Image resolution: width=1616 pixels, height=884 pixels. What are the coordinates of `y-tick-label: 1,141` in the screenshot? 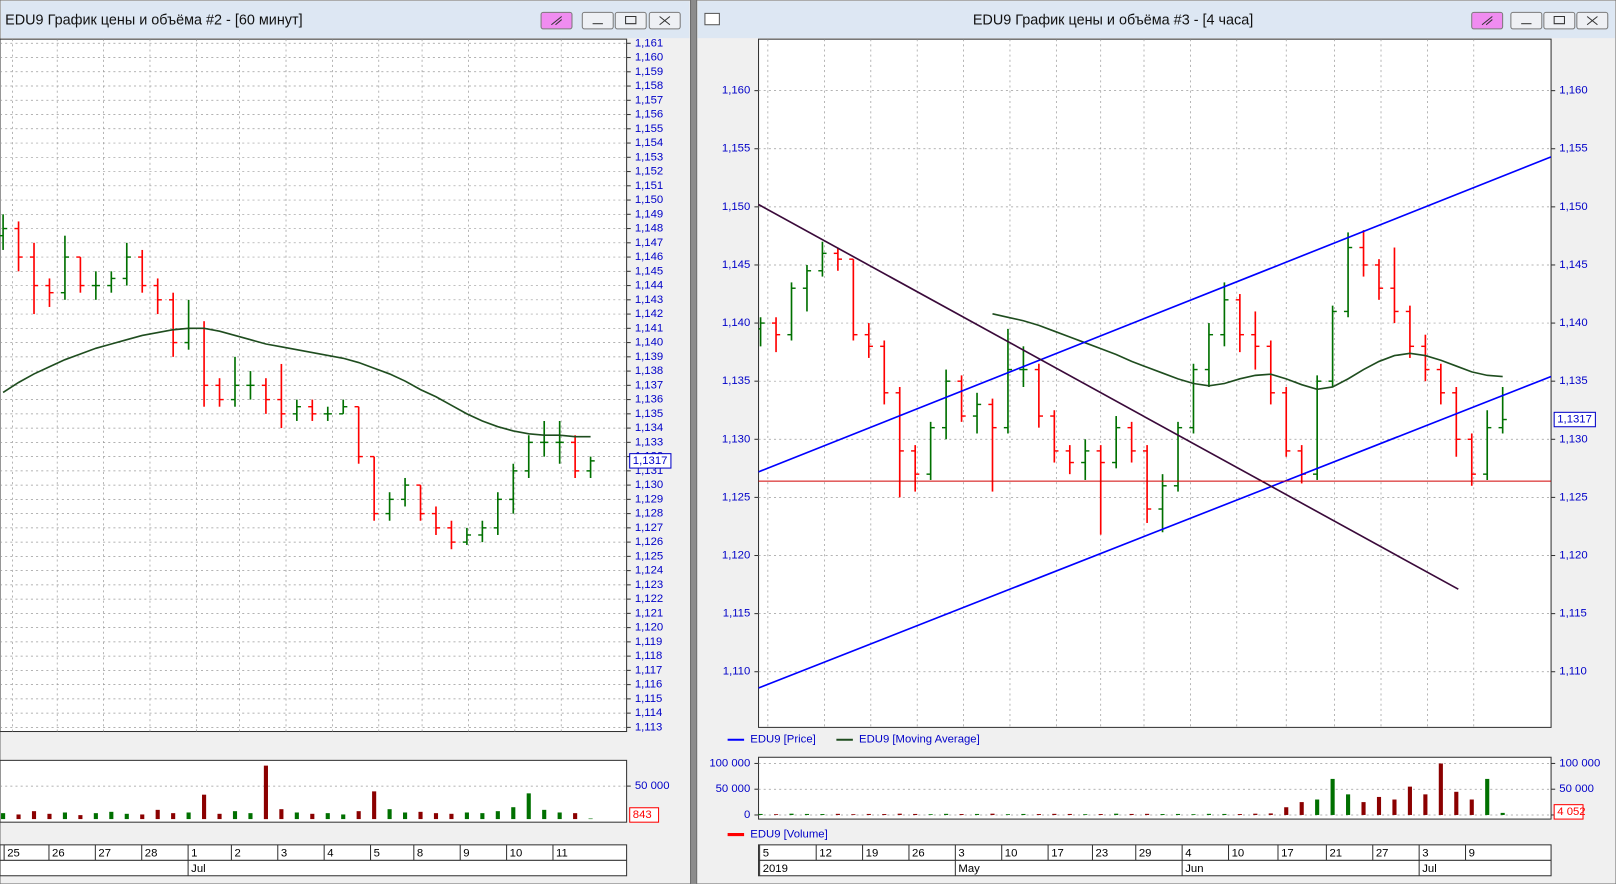 It's located at (649, 328).